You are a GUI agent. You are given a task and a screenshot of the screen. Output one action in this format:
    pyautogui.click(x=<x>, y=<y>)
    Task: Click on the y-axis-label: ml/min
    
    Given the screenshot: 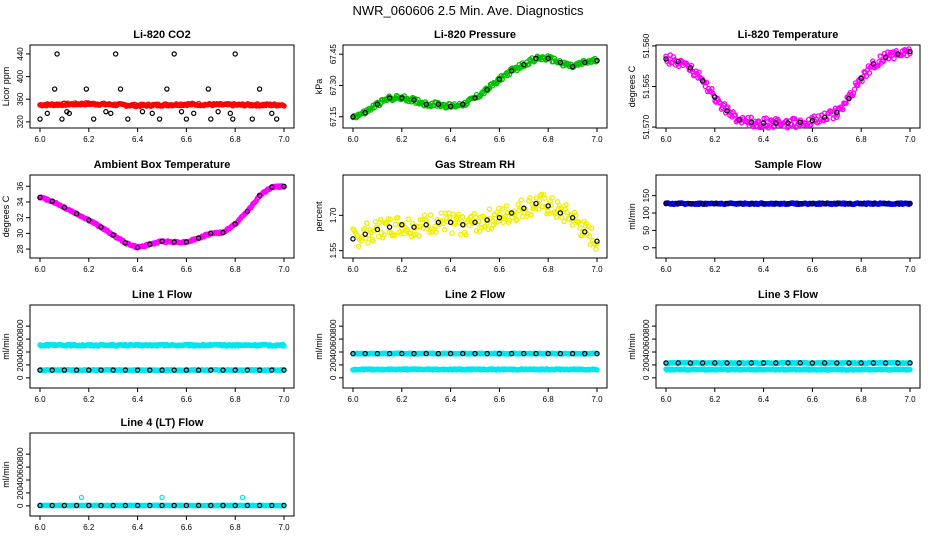 What is the action you would take?
    pyautogui.click(x=632, y=216)
    